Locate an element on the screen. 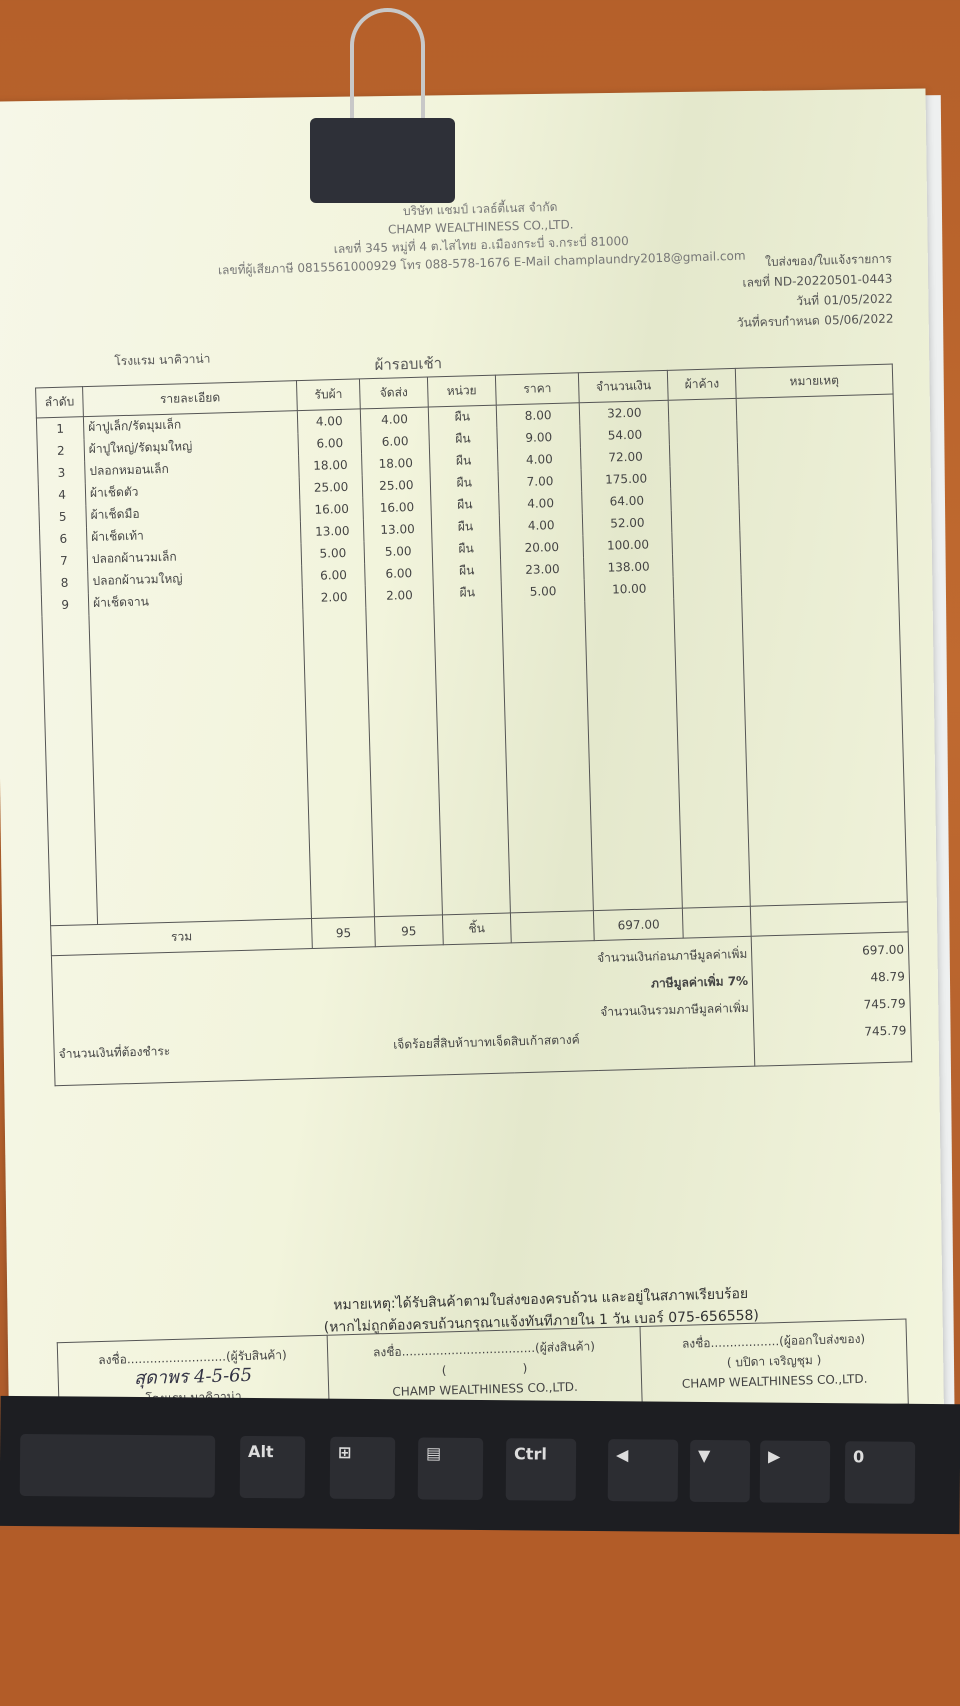 The image size is (960, 1706). column-header: จัดส่ง is located at coordinates (394, 393).